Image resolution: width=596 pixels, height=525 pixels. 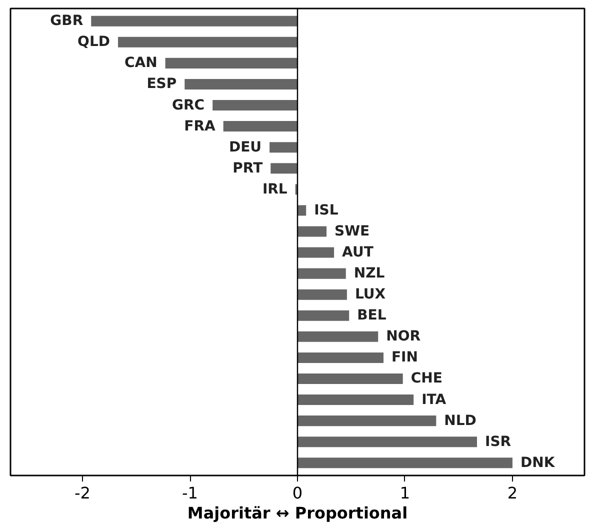 I want to click on y-tick-label: DEU, so click(x=245, y=147).